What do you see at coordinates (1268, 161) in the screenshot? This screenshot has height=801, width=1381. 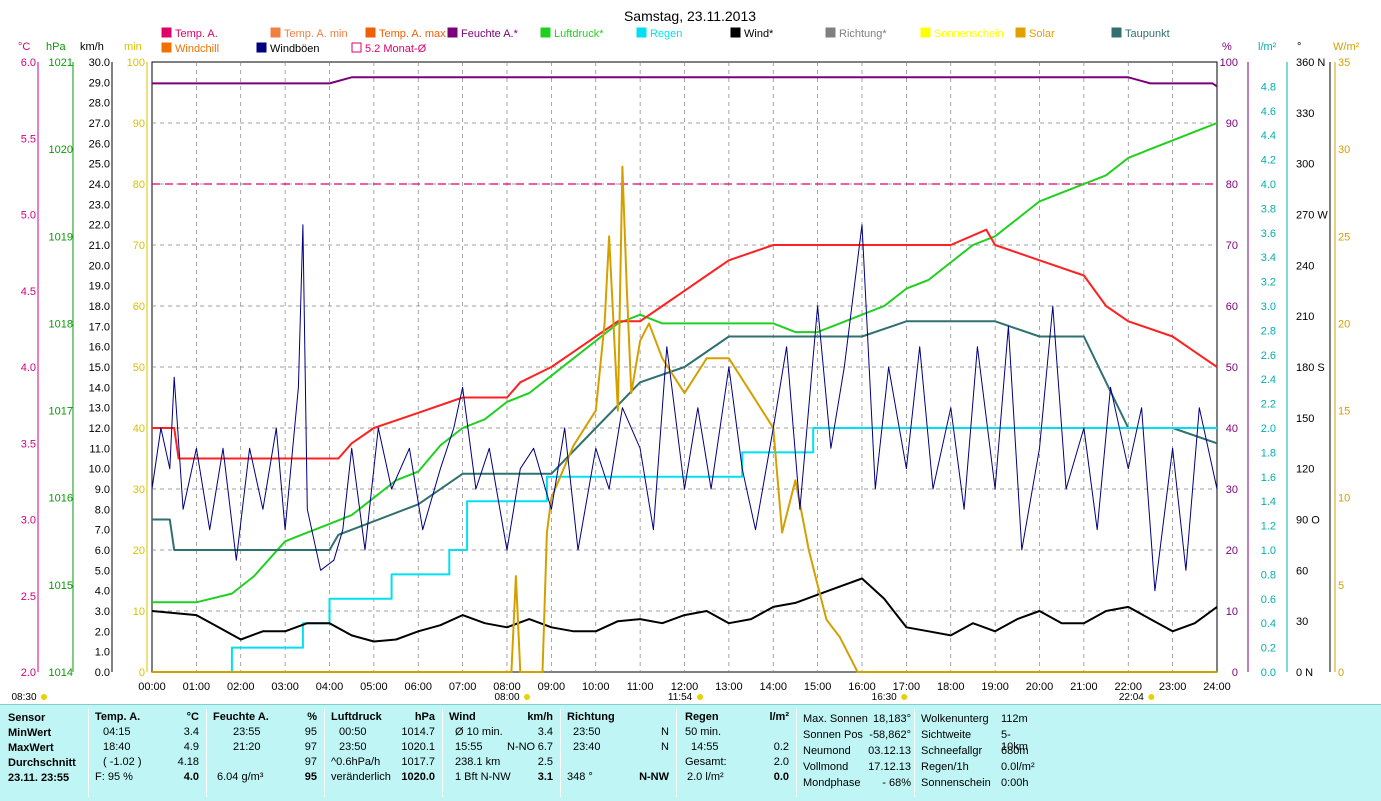 I see `rain-axis-tick: 4.2` at bounding box center [1268, 161].